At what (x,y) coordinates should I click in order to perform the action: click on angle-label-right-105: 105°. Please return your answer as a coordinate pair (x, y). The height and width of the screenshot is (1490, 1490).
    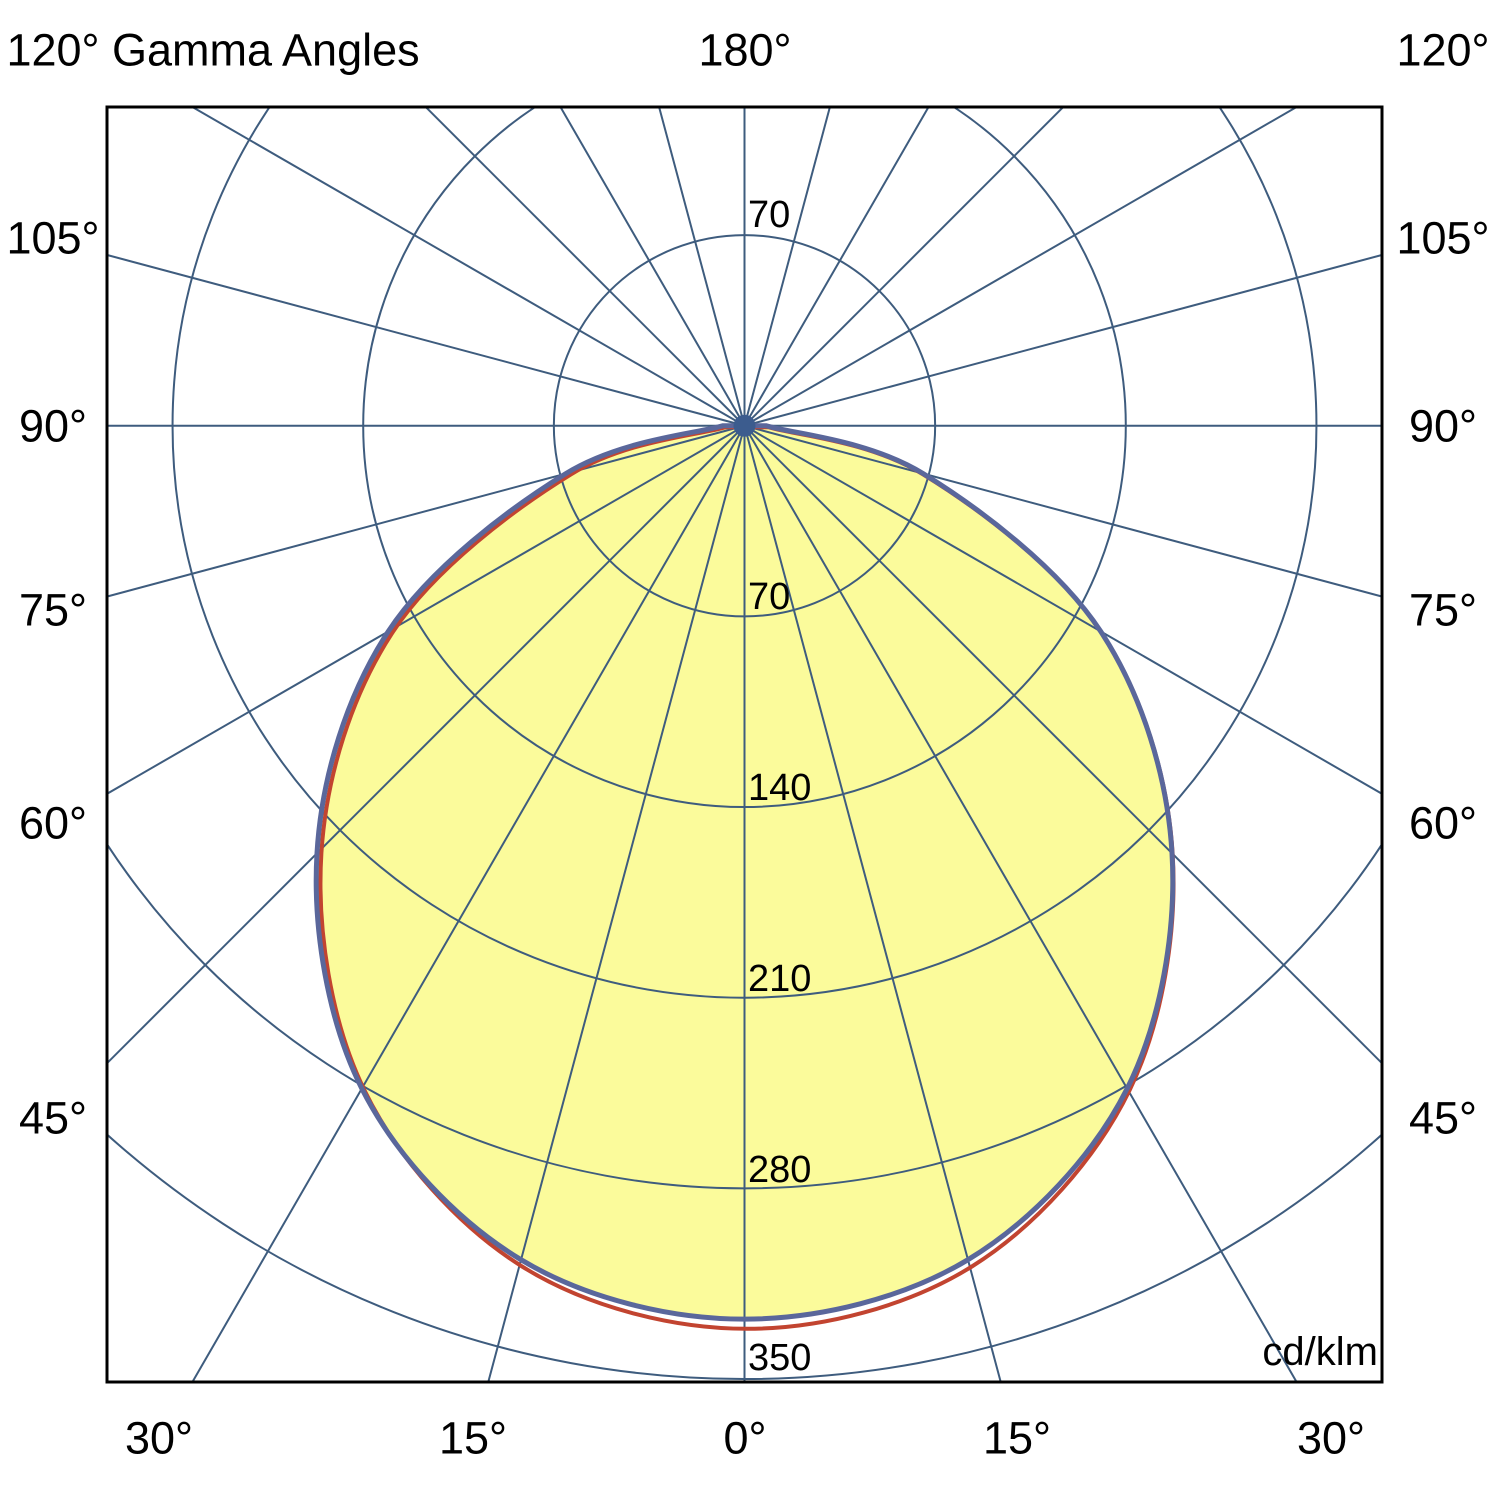
    Looking at the image, I should click on (1443, 238).